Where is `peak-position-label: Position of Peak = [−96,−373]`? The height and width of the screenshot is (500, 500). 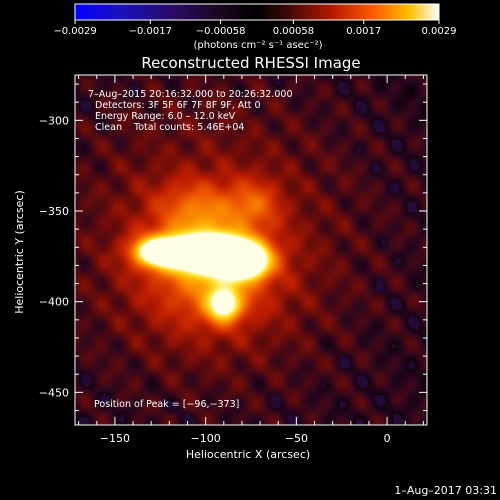
peak-position-label: Position of Peak = [−96,−373] is located at coordinates (166, 404).